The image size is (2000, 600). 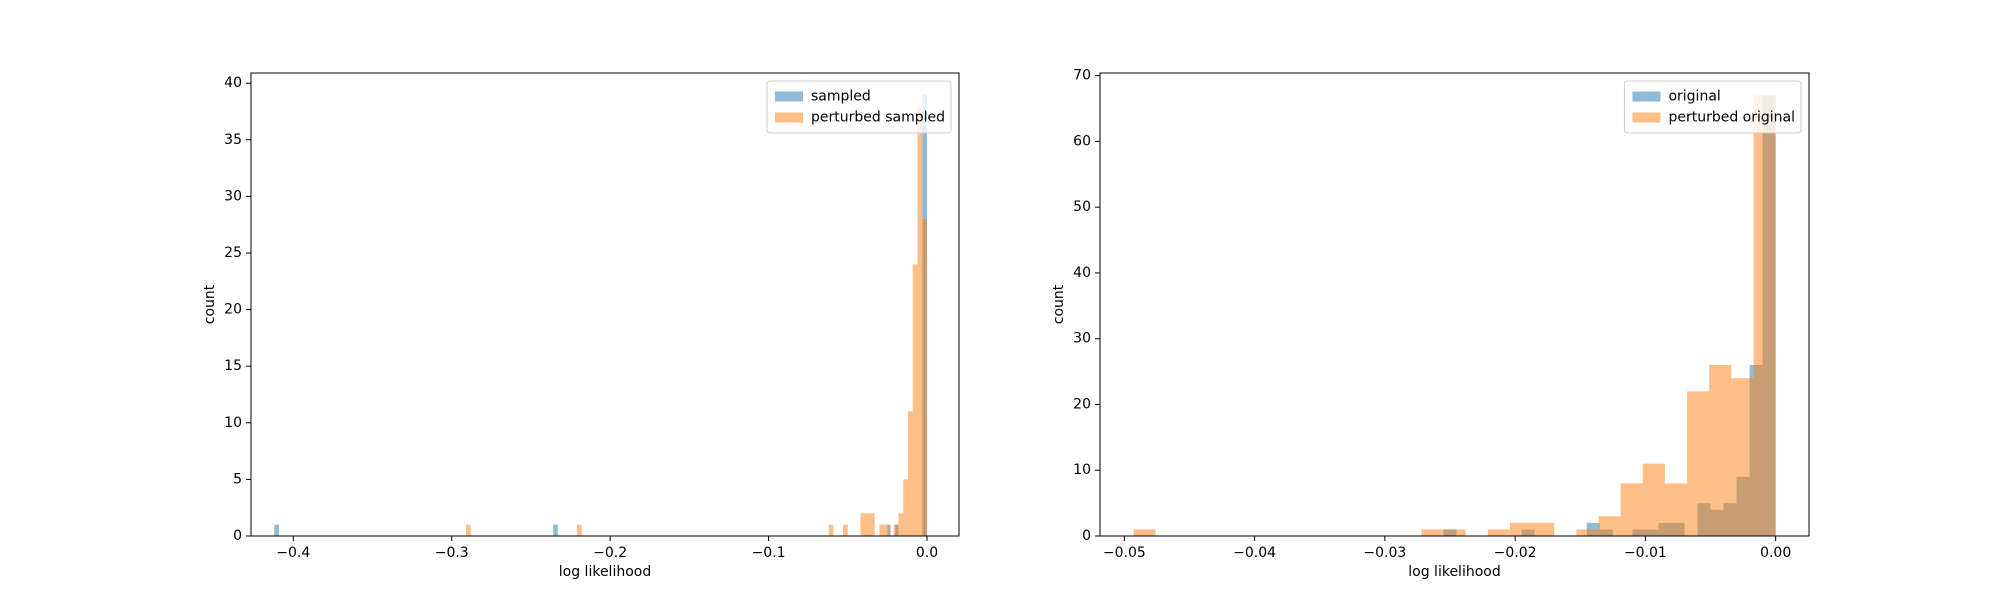 What do you see at coordinates (1254, 553) in the screenshot?
I see `x-tick-label: −0.04` at bounding box center [1254, 553].